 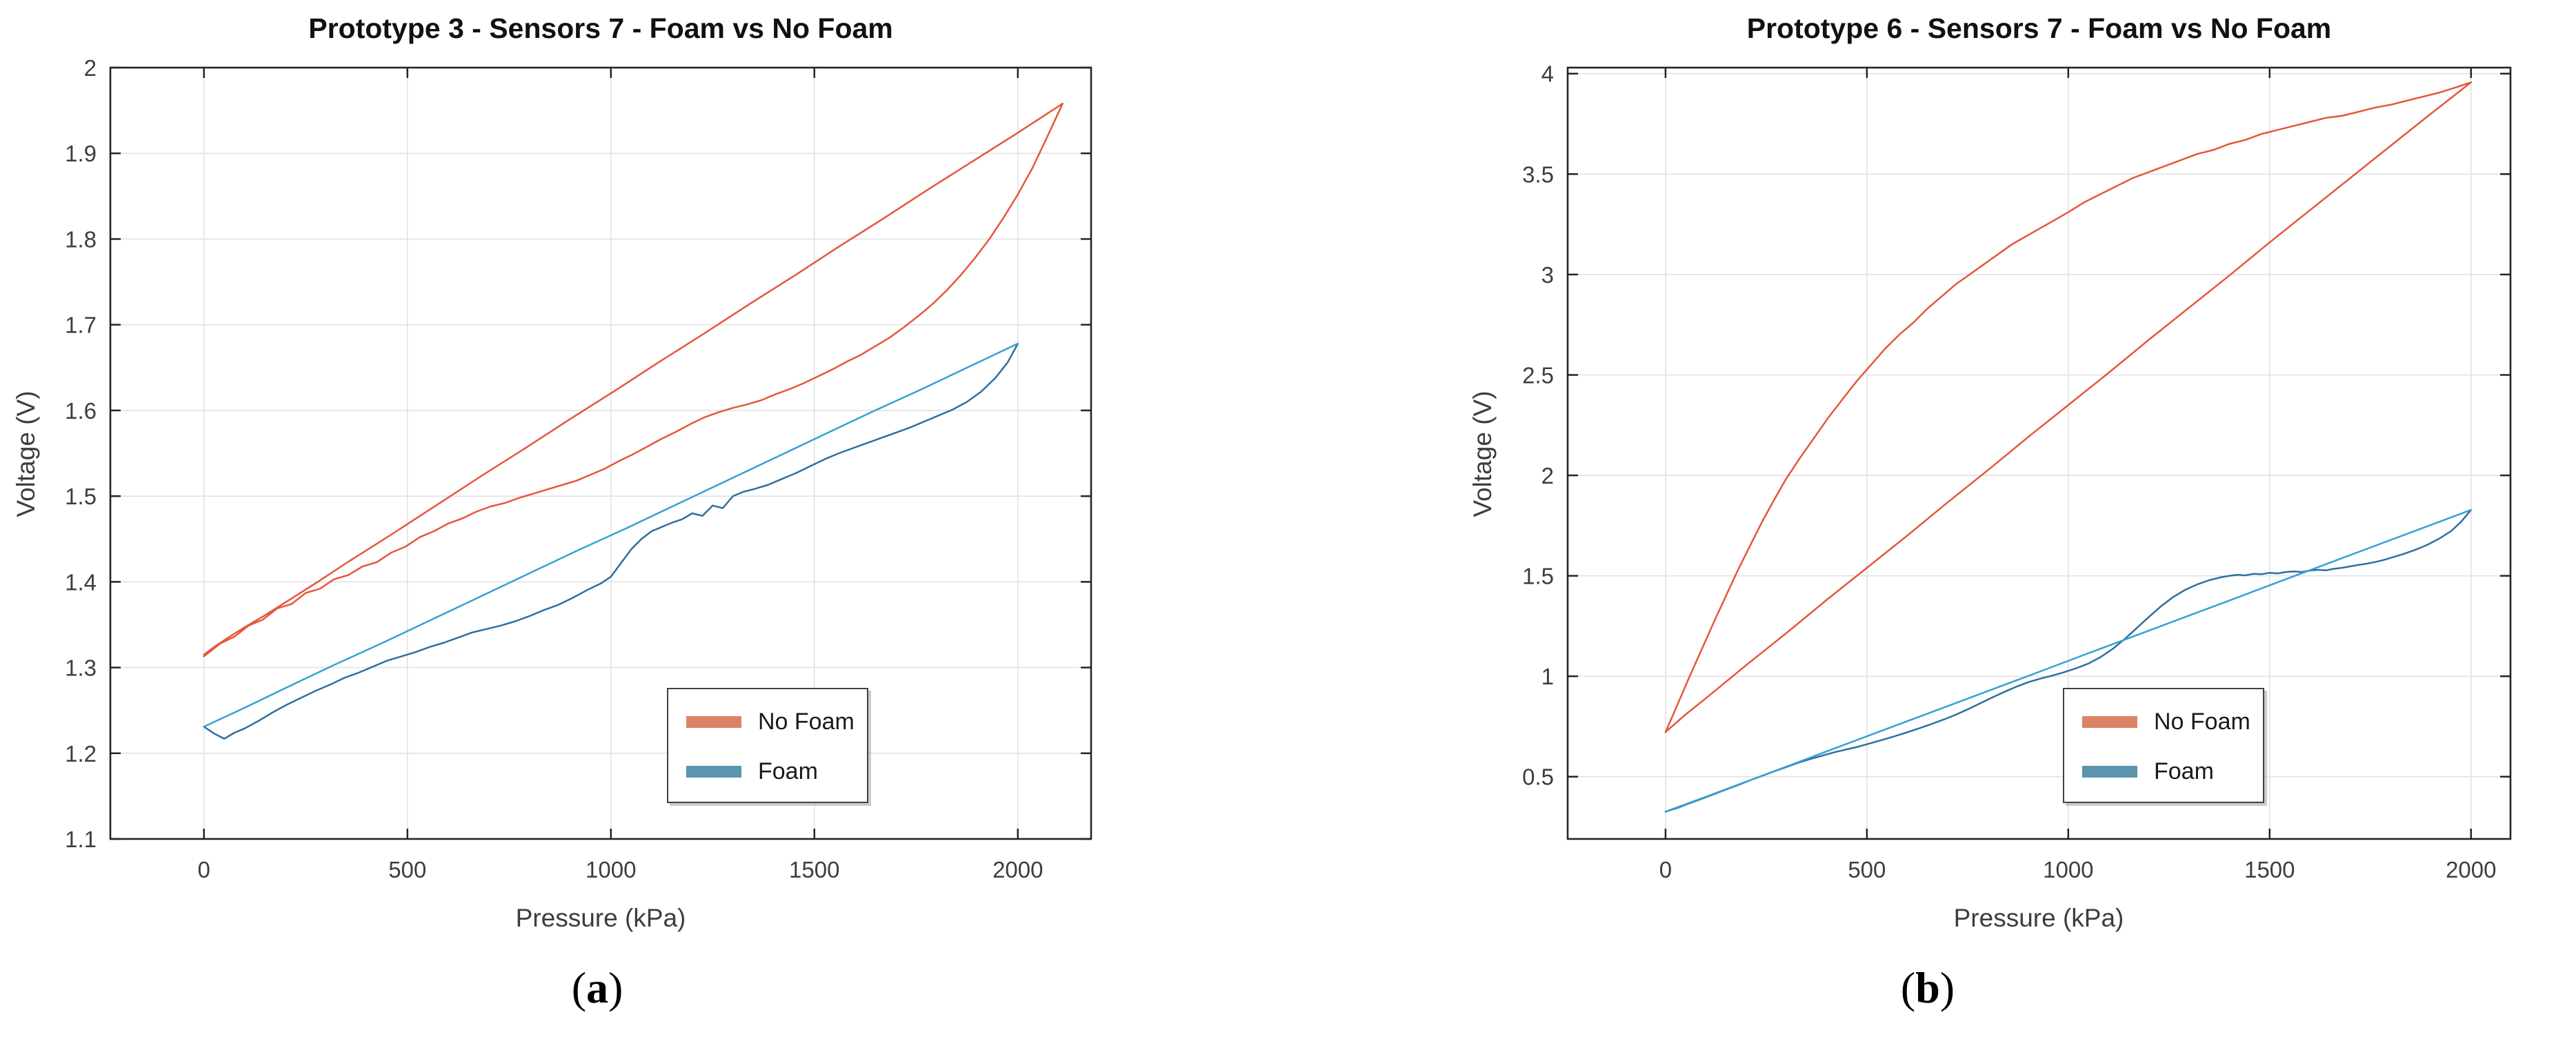 What do you see at coordinates (1538, 375) in the screenshot?
I see `y-tick-label: 2.5` at bounding box center [1538, 375].